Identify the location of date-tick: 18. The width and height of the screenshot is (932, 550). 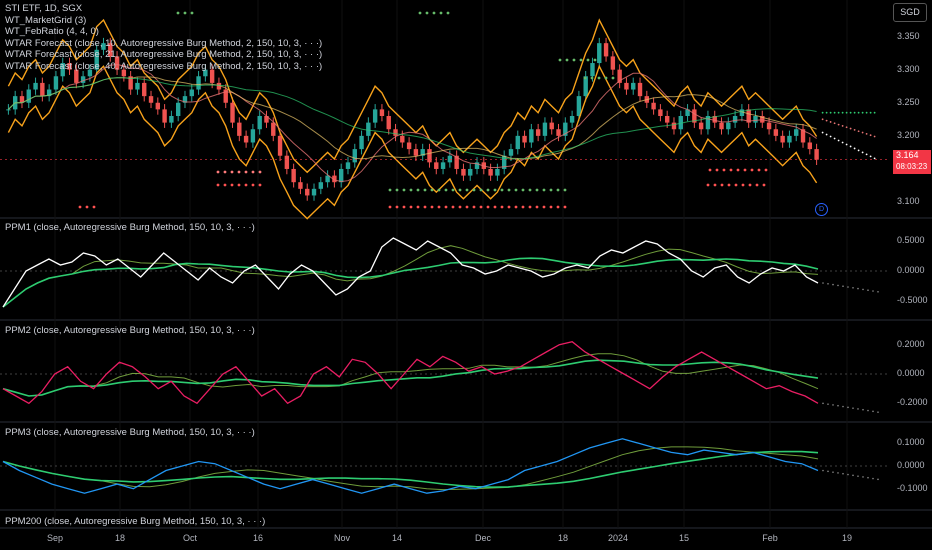
(563, 538).